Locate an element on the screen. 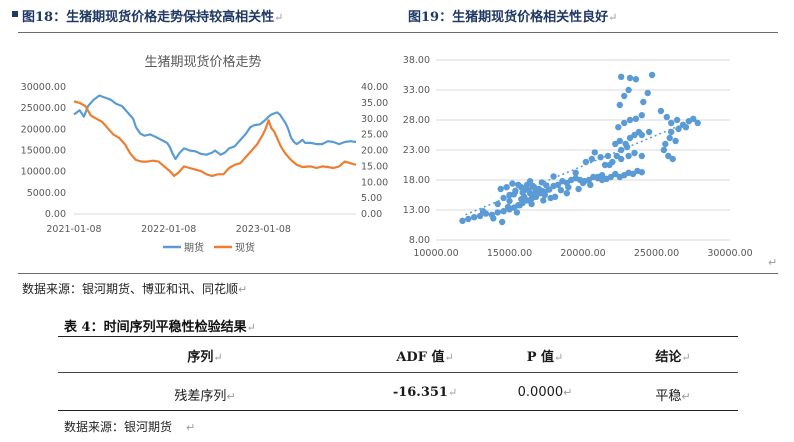 The height and width of the screenshot is (442, 794). scatter-x-tick-label: 25000.00 is located at coordinates (656, 253).